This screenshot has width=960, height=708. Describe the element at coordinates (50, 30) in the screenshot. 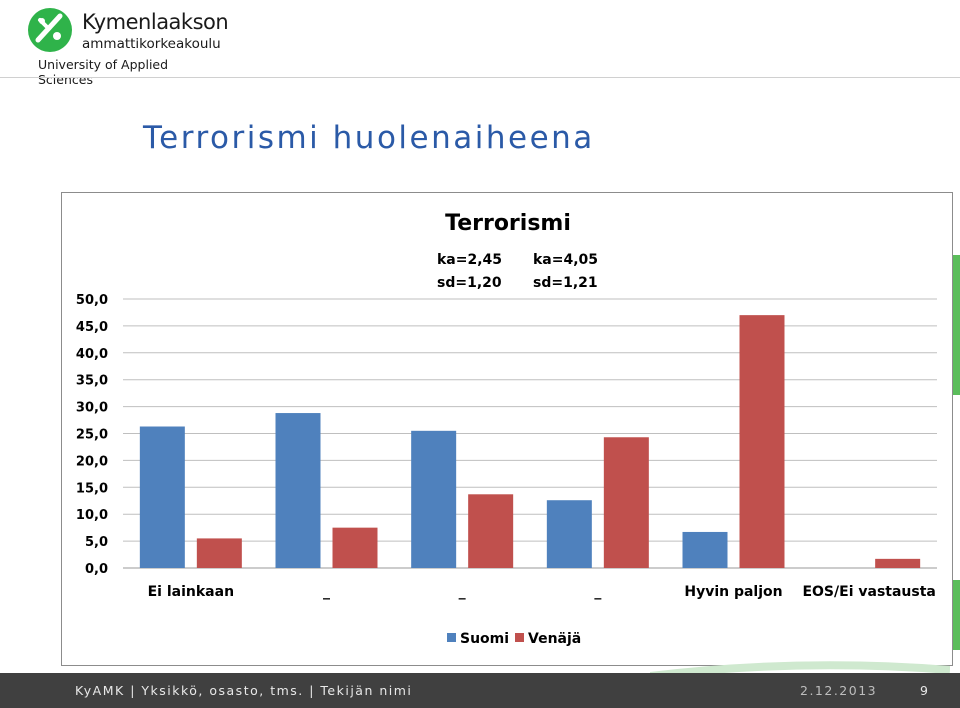

I see `logo-mark-icon` at that location.